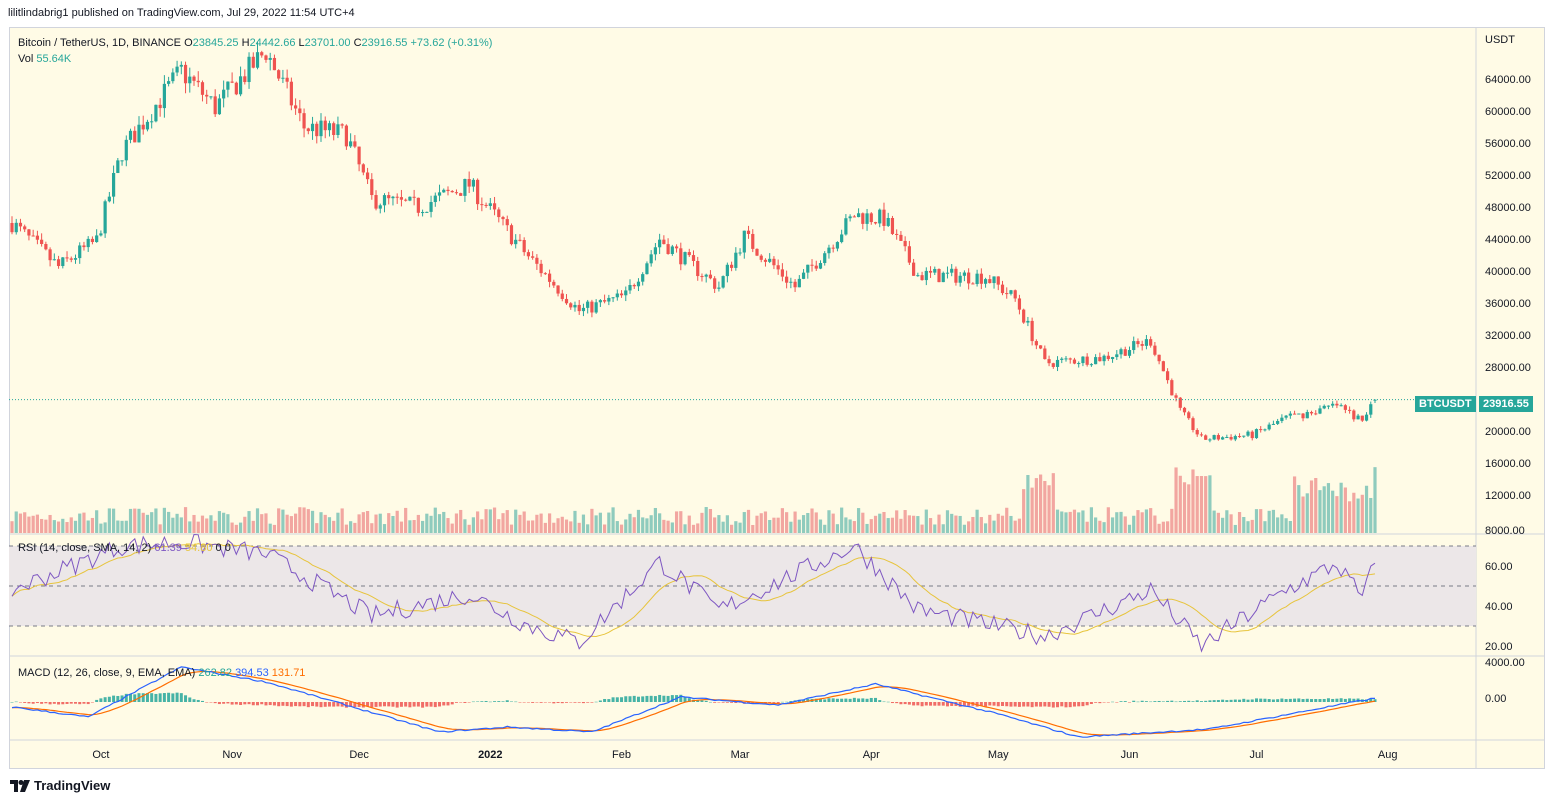  What do you see at coordinates (107, 673) in the screenshot?
I see `macd-label: MACD (12, 26, close, 9, EMA, EMA)` at bounding box center [107, 673].